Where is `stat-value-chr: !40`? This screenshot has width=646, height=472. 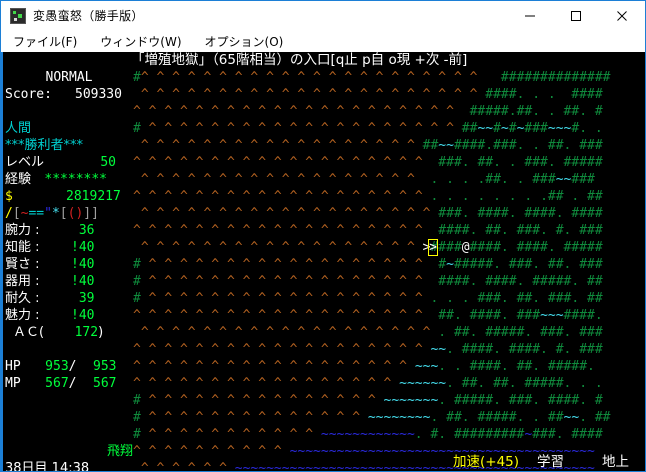 stat-value-chr: !40 is located at coordinates (83, 315).